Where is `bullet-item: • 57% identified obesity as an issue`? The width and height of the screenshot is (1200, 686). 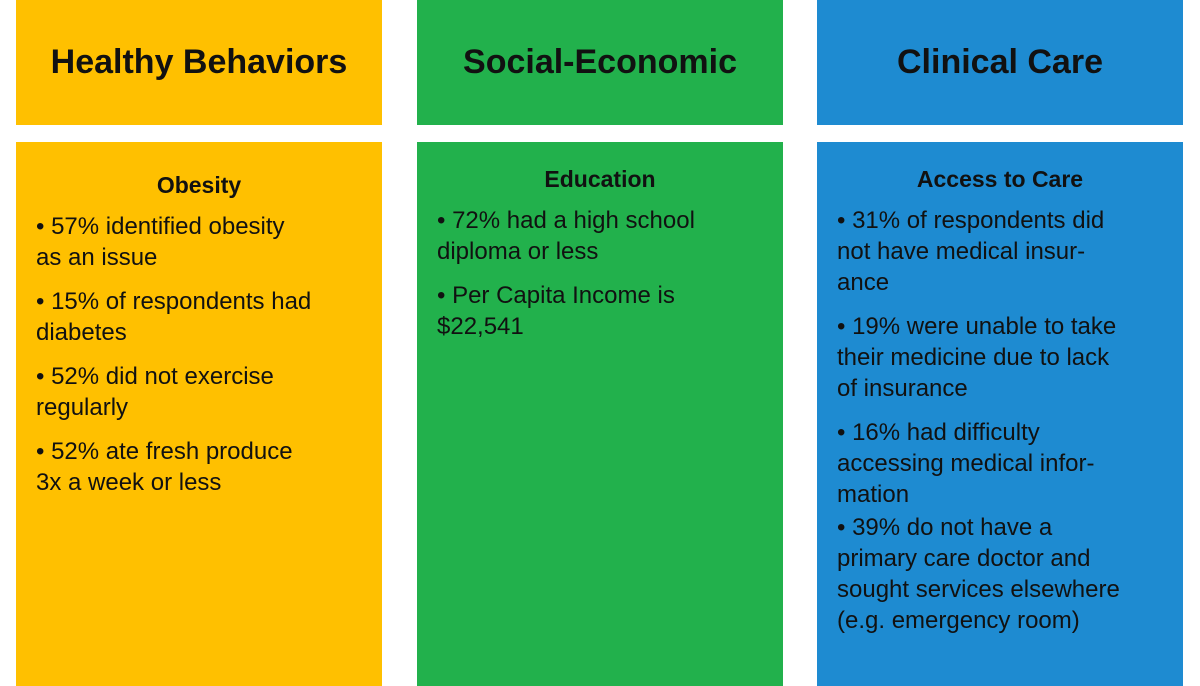 bullet-item: • 57% identified obesity as an issue is located at coordinates (160, 242).